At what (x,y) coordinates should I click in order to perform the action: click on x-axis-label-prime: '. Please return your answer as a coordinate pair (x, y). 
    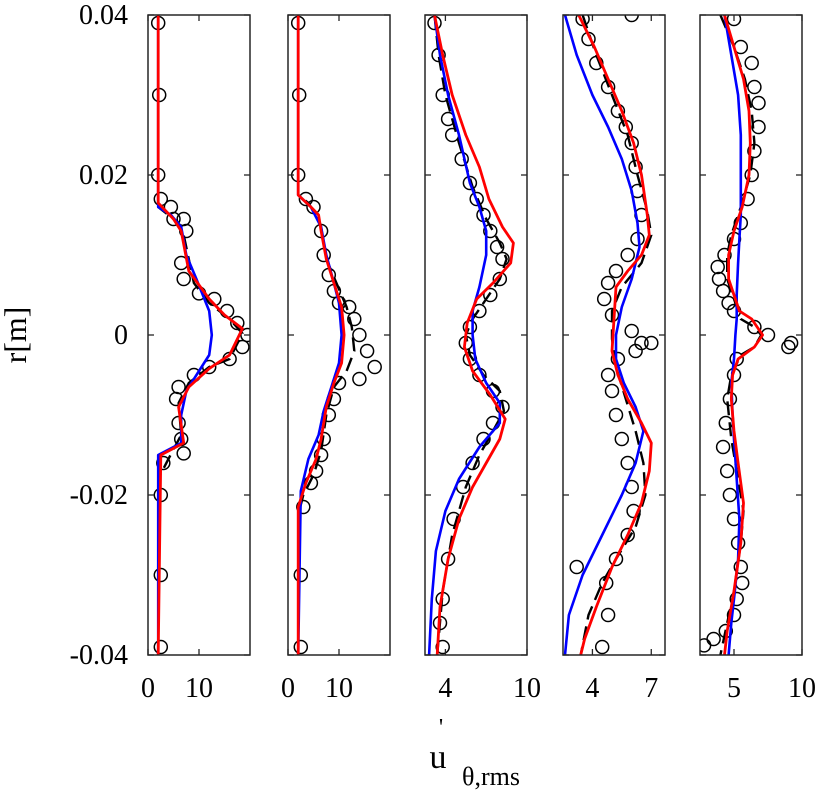
    Looking at the image, I should click on (441, 728).